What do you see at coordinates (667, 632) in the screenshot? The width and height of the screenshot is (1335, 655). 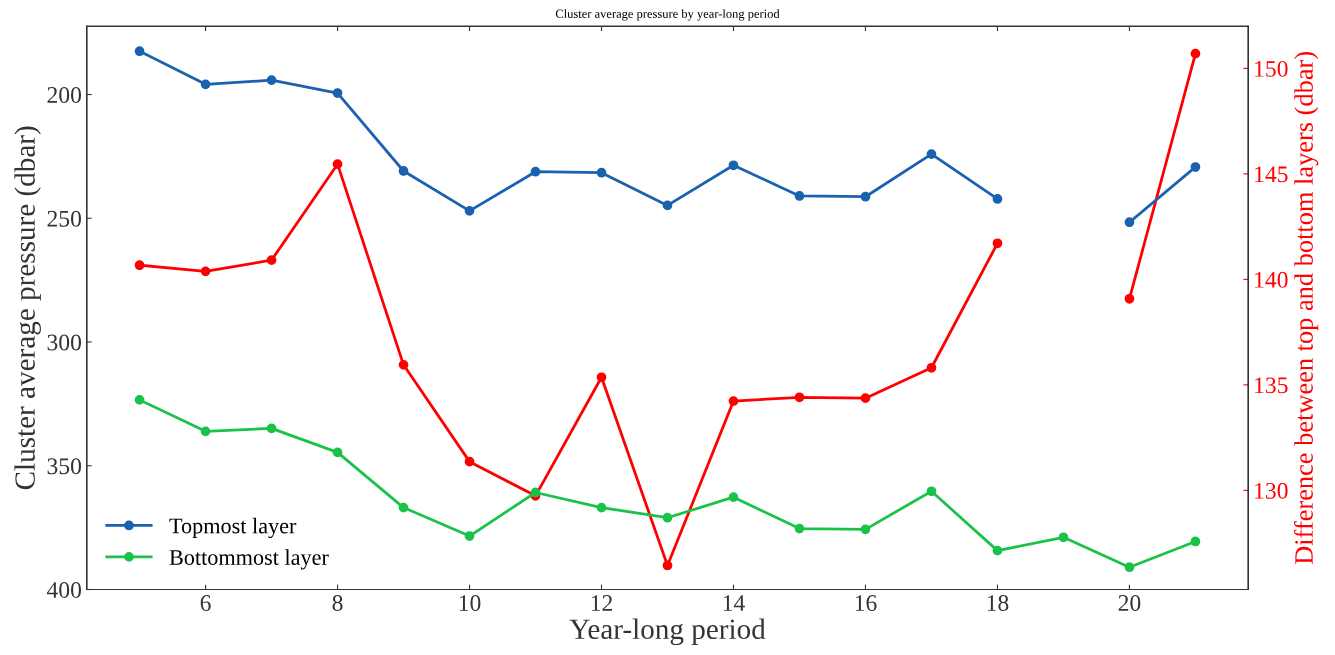 I see `x-axis-title: Year-long period` at bounding box center [667, 632].